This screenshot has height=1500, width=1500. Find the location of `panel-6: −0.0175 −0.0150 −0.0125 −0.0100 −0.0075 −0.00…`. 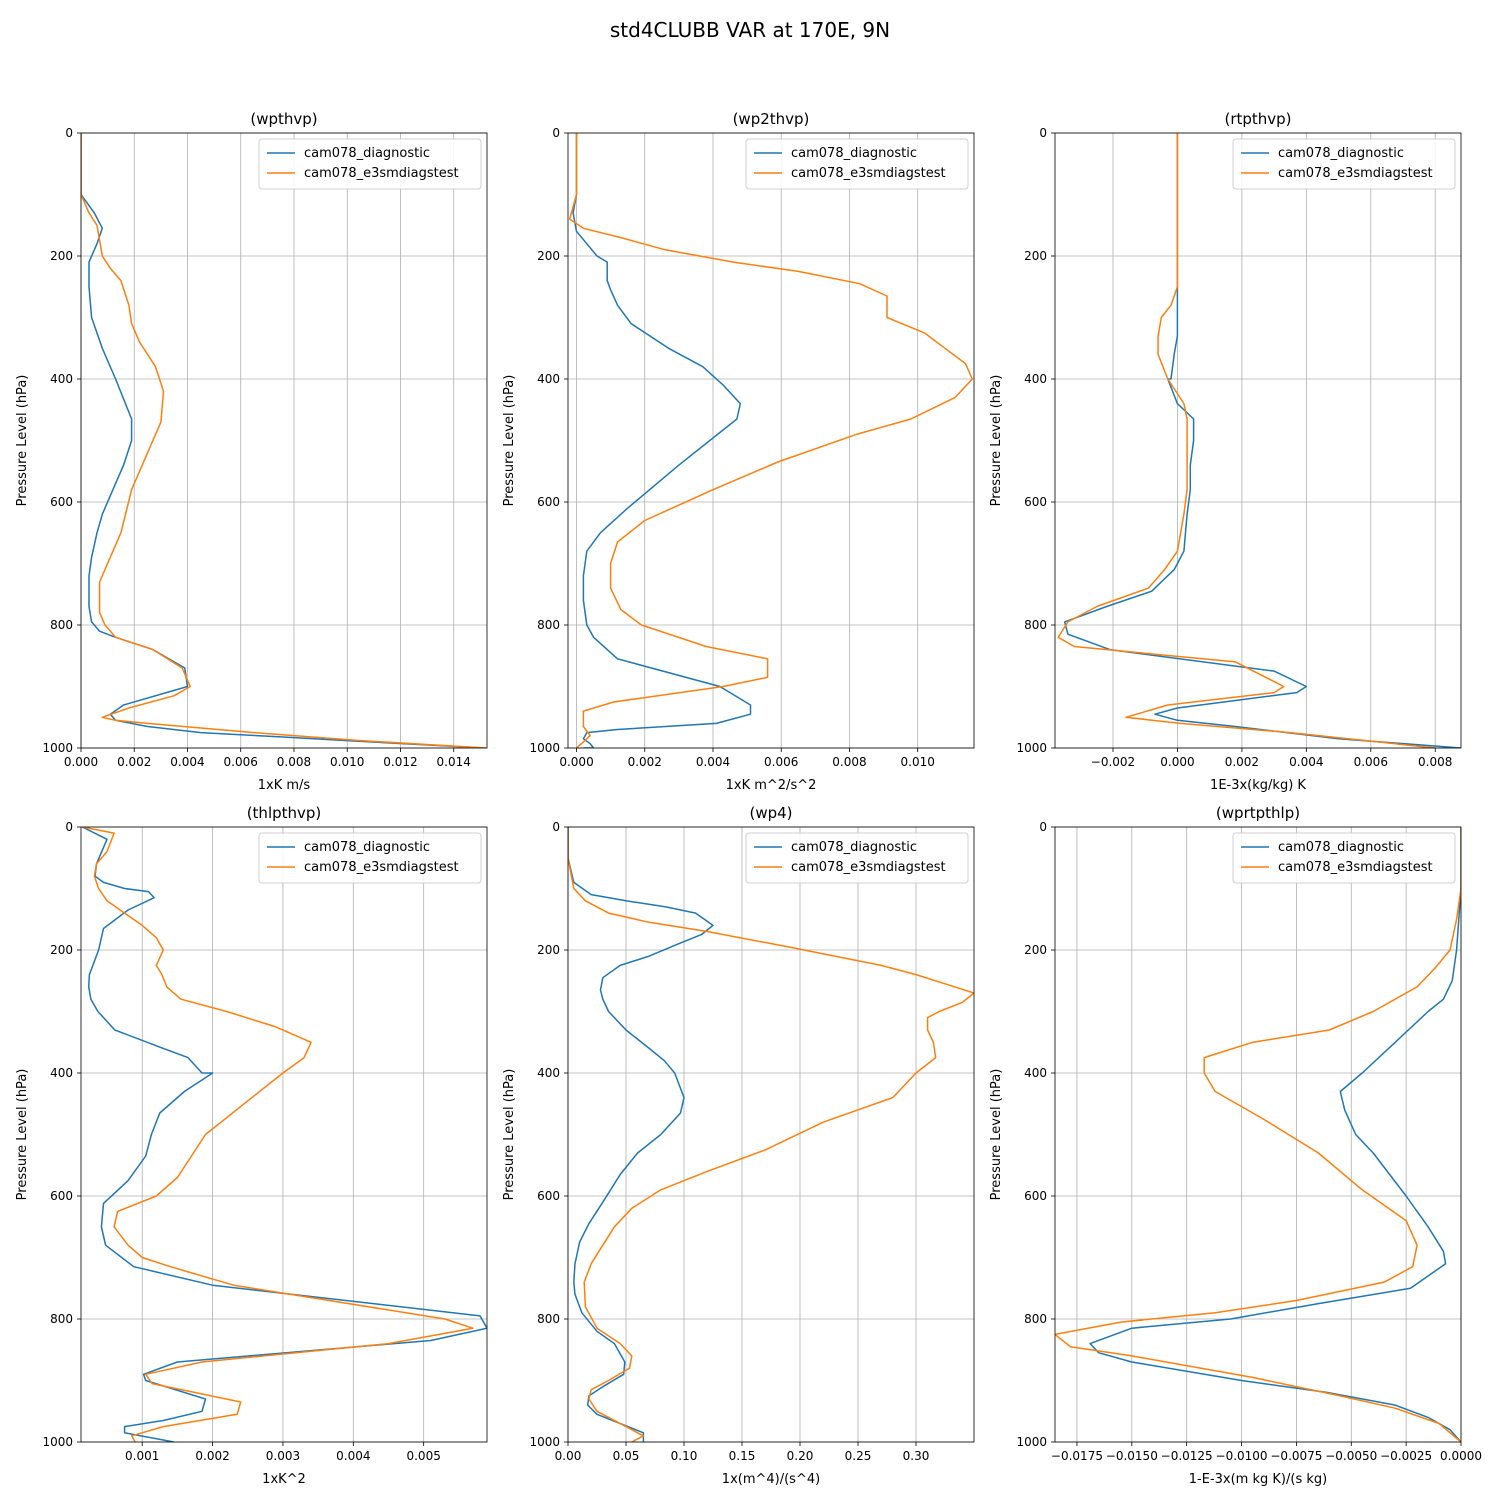

panel-6: −0.0175 −0.0150 −0.0125 −0.0100 −0.0075 −0.00… is located at coordinates (1235, 1145).